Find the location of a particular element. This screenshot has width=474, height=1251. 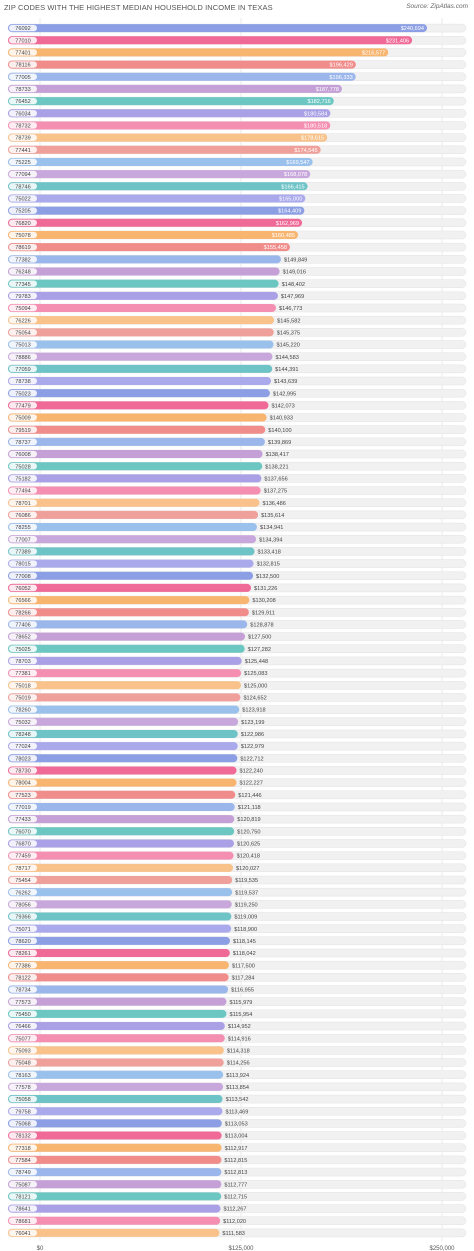

bar-row: 78739 $178,615 is located at coordinates (237, 137).